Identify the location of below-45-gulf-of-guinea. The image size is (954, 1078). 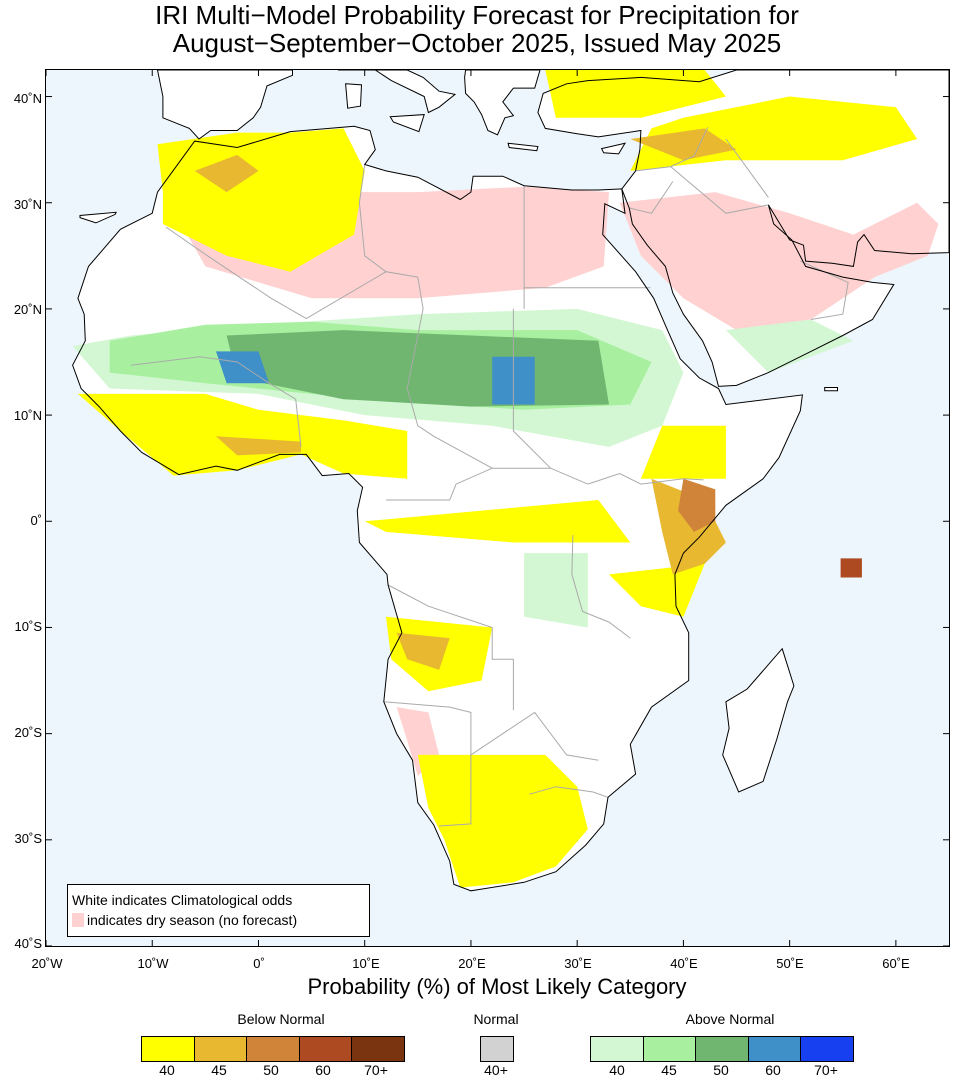
(258, 446).